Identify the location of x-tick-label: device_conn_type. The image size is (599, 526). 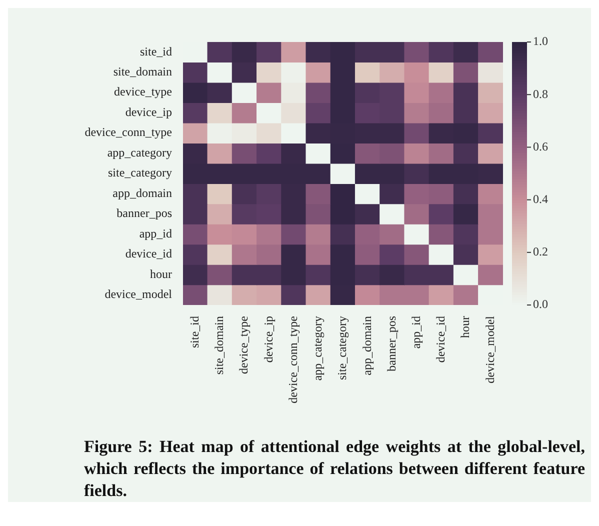
(293, 360).